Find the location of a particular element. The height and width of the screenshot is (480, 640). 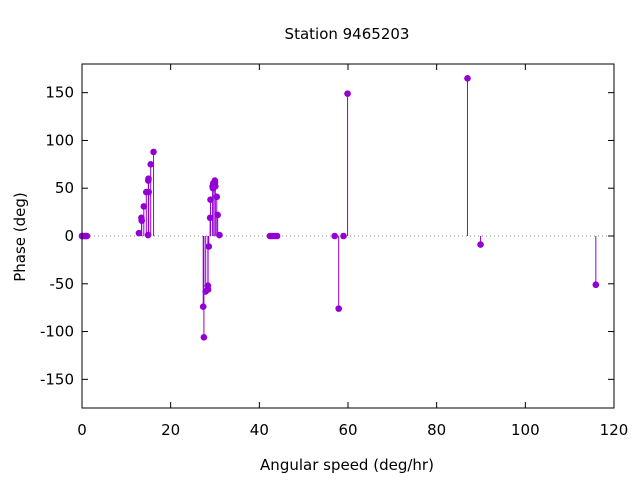

x-axis-label: Angular speed (deg/hr) is located at coordinates (347, 465).